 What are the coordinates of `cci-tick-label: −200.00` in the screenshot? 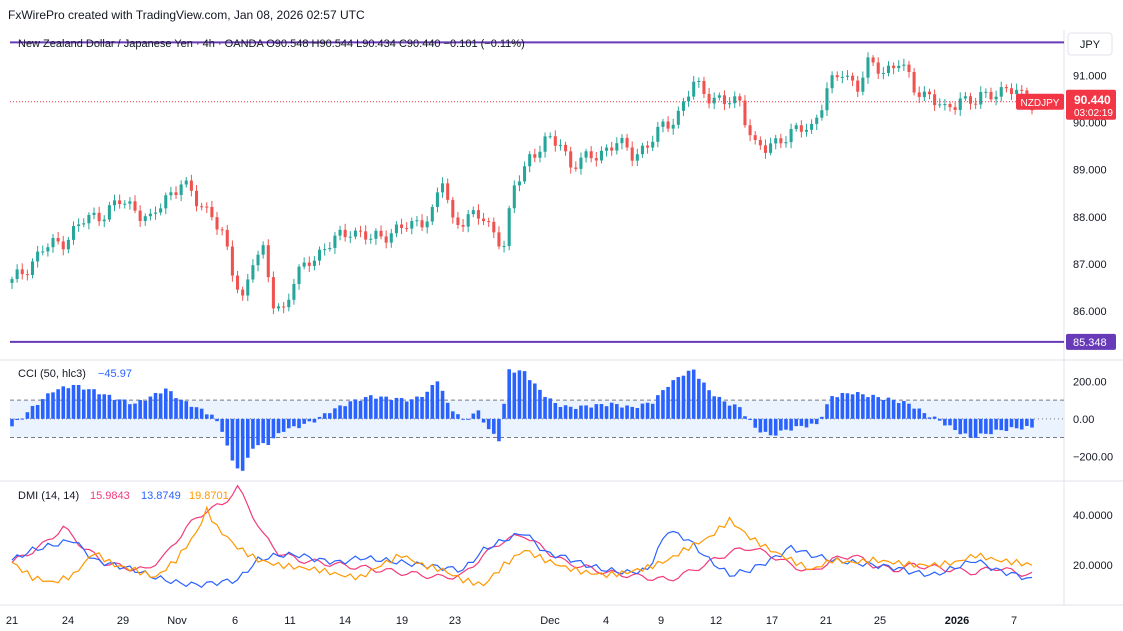 It's located at (1093, 457).